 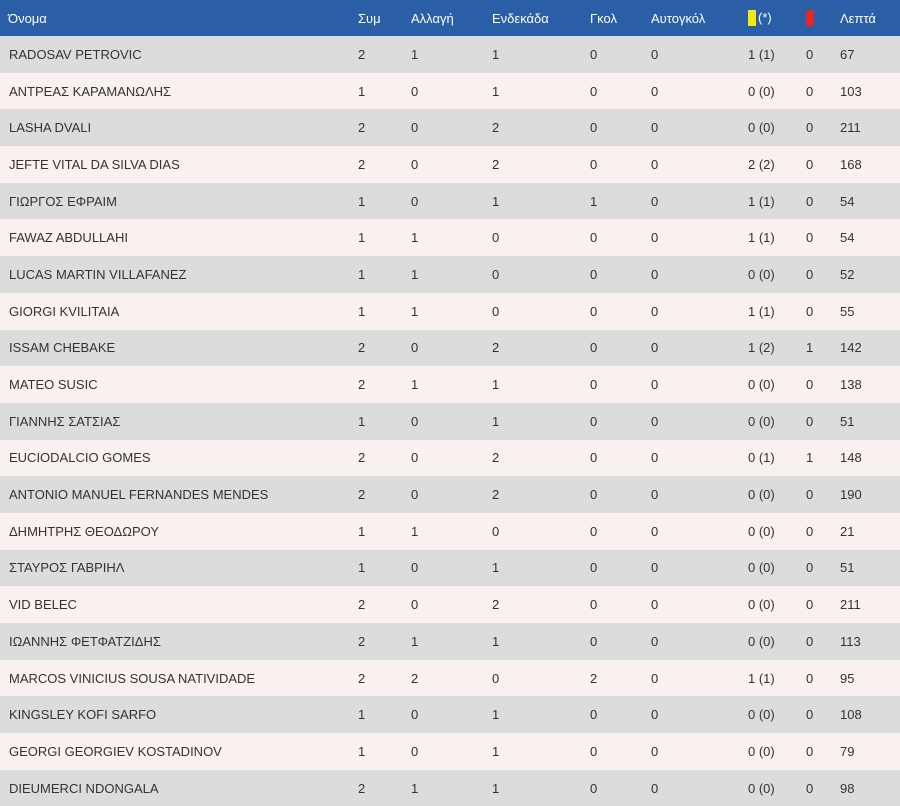 I want to click on header-appearances: Συμ, so click(x=369, y=18).